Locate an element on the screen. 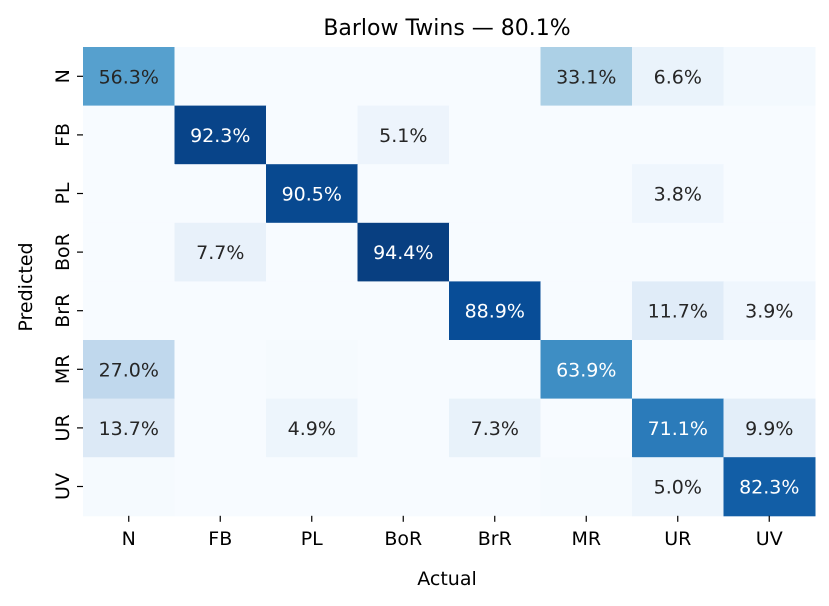 This screenshot has height=606, width=829. cell-value-label-FB-FB: 92.3% is located at coordinates (220, 136).